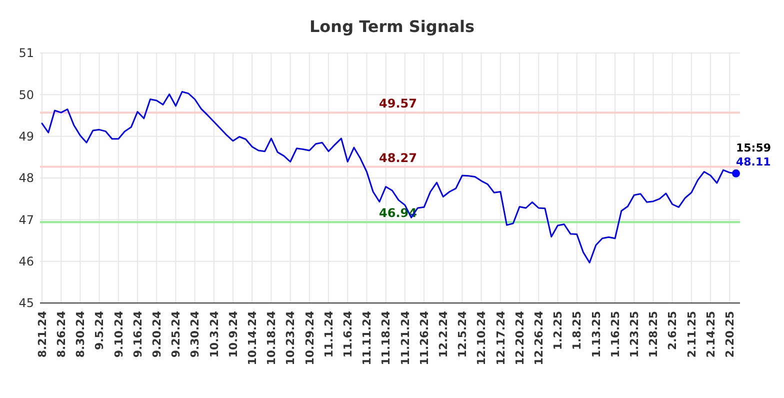 The width and height of the screenshot is (784, 398). Describe the element at coordinates (271, 338) in the screenshot. I see `x-tick-label: 10.18.24` at that location.